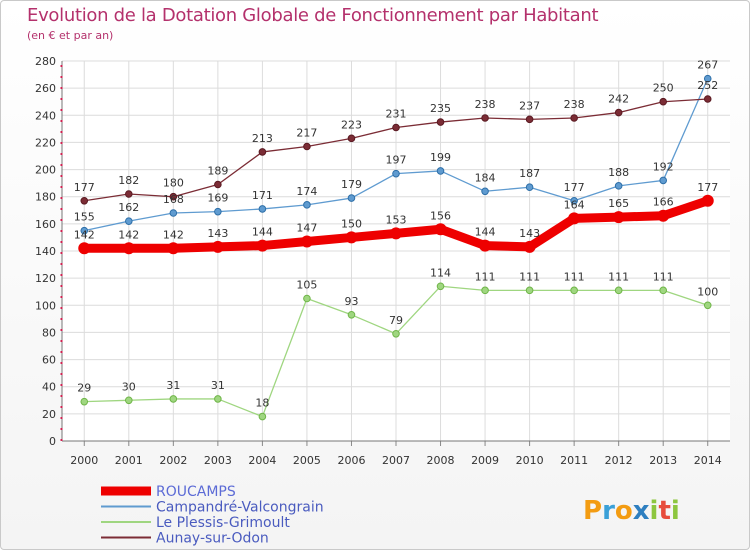  What do you see at coordinates (45, 197) in the screenshot?
I see `y-tick-label: 180` at bounding box center [45, 197].